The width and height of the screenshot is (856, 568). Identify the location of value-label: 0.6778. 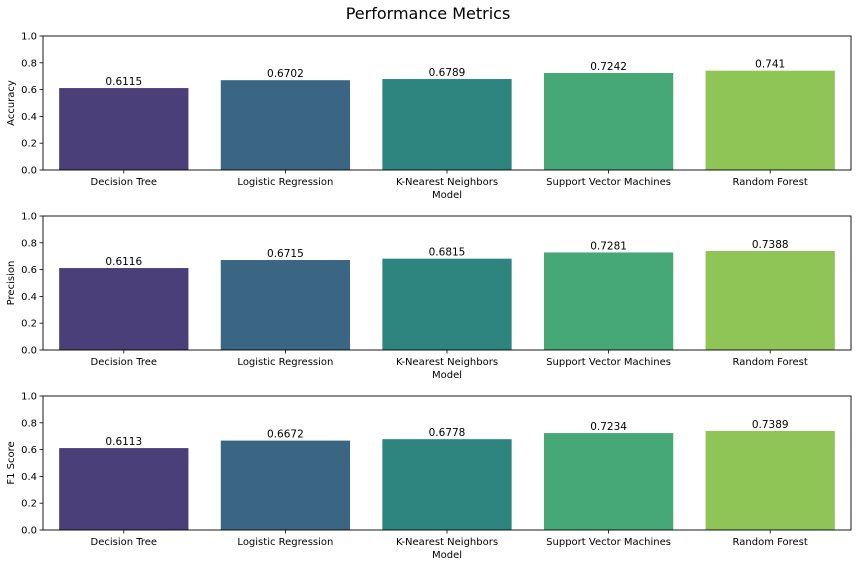
(447, 433).